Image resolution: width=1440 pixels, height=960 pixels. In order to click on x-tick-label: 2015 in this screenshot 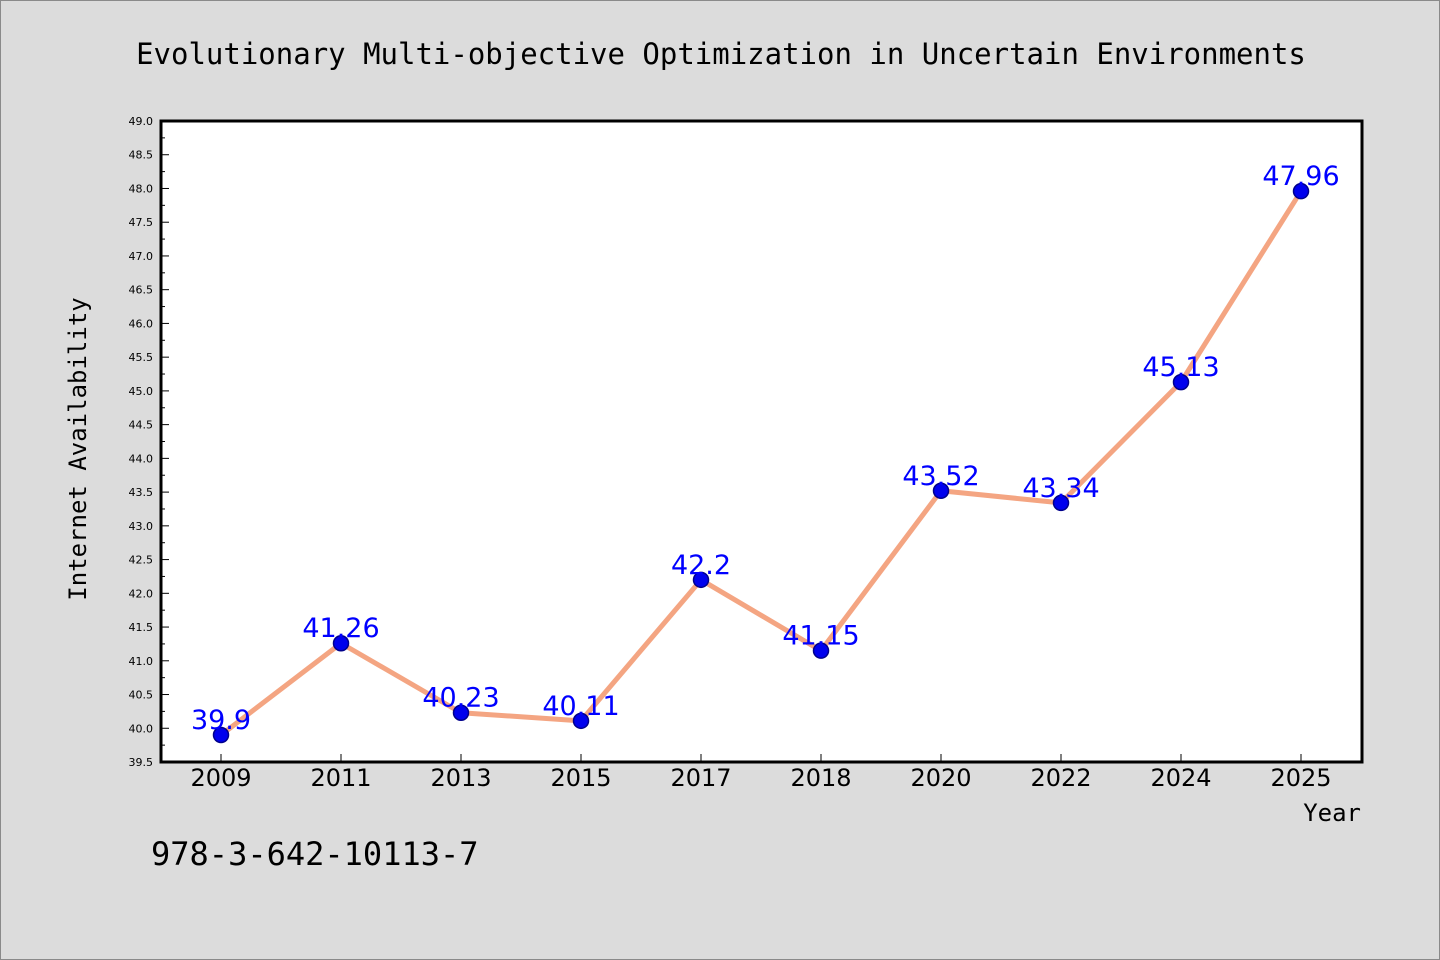, I will do `click(580, 778)`.